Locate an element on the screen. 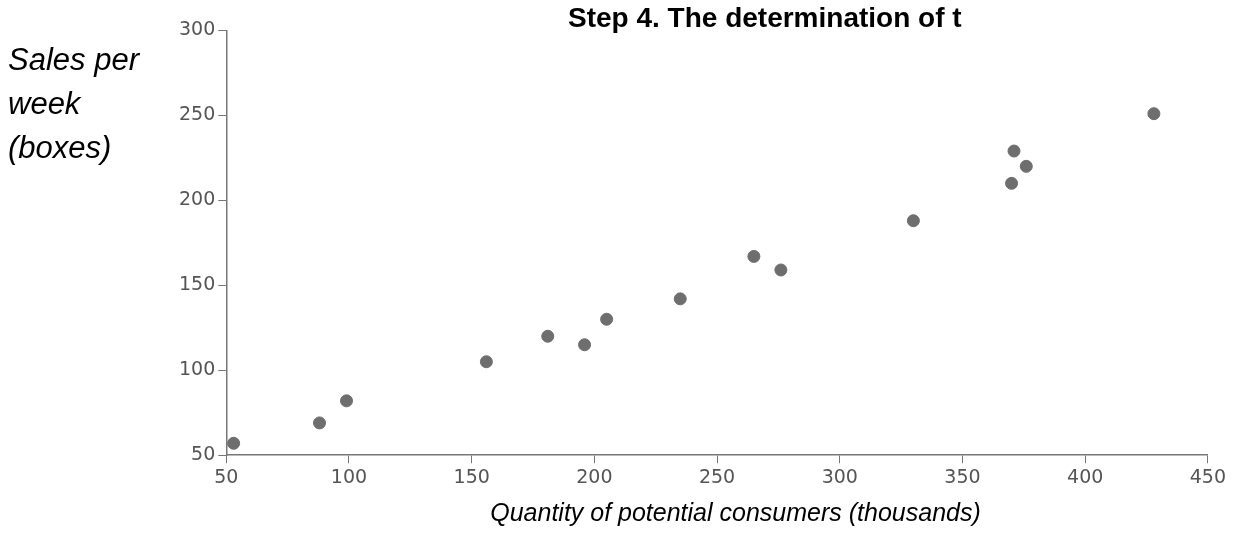  x-tick-label: 250 is located at coordinates (717, 475).